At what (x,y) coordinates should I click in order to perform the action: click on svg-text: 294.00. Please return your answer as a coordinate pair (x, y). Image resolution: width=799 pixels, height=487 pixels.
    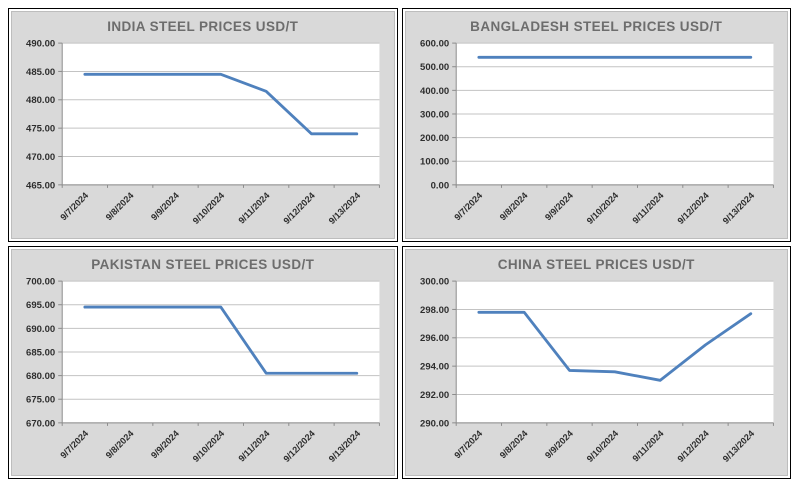
    Looking at the image, I should click on (434, 366).